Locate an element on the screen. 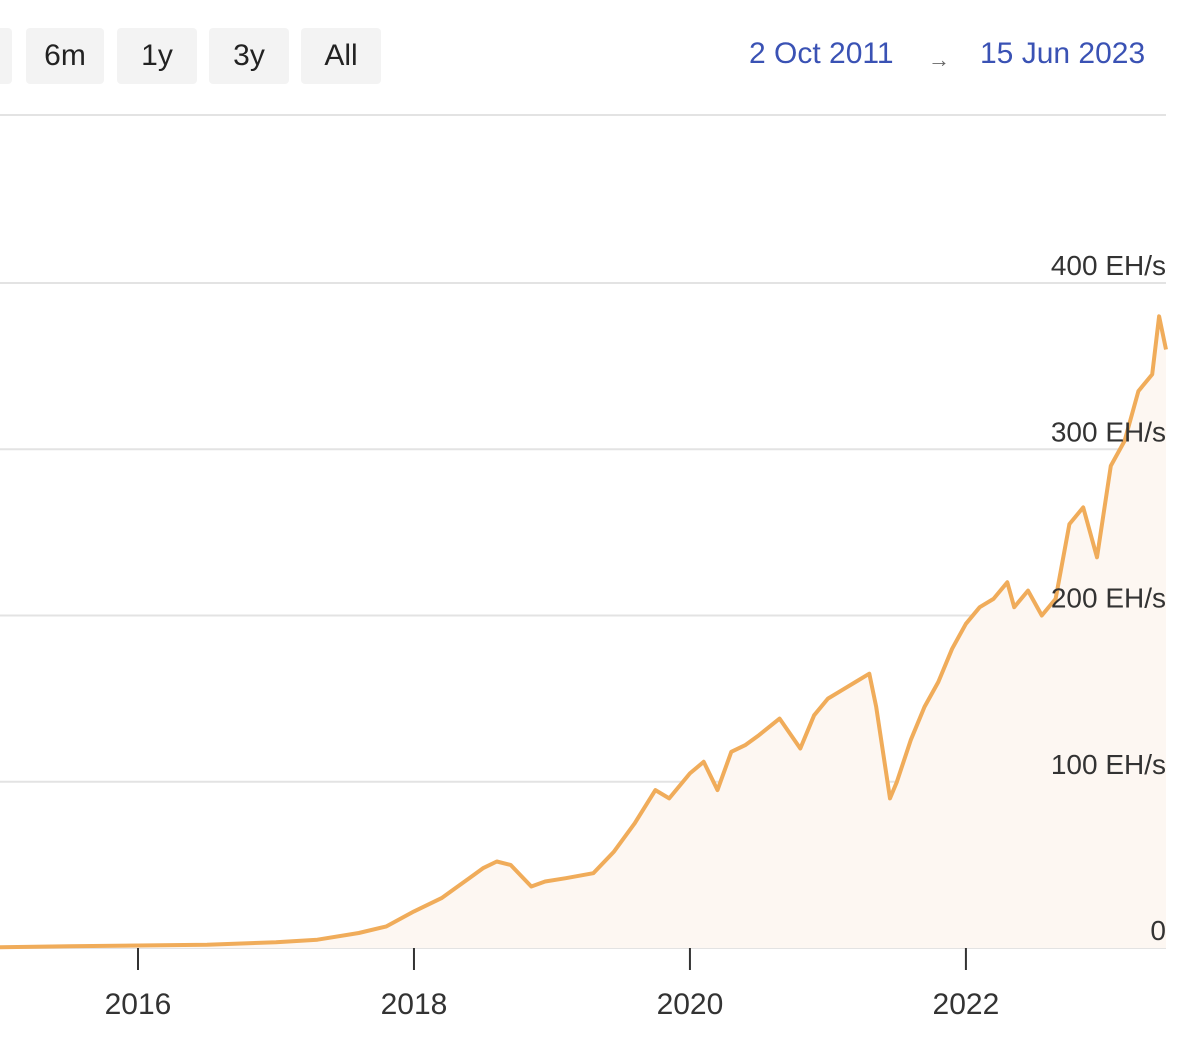  date-range-start: 2 Oct 2011 is located at coordinates (821, 53).